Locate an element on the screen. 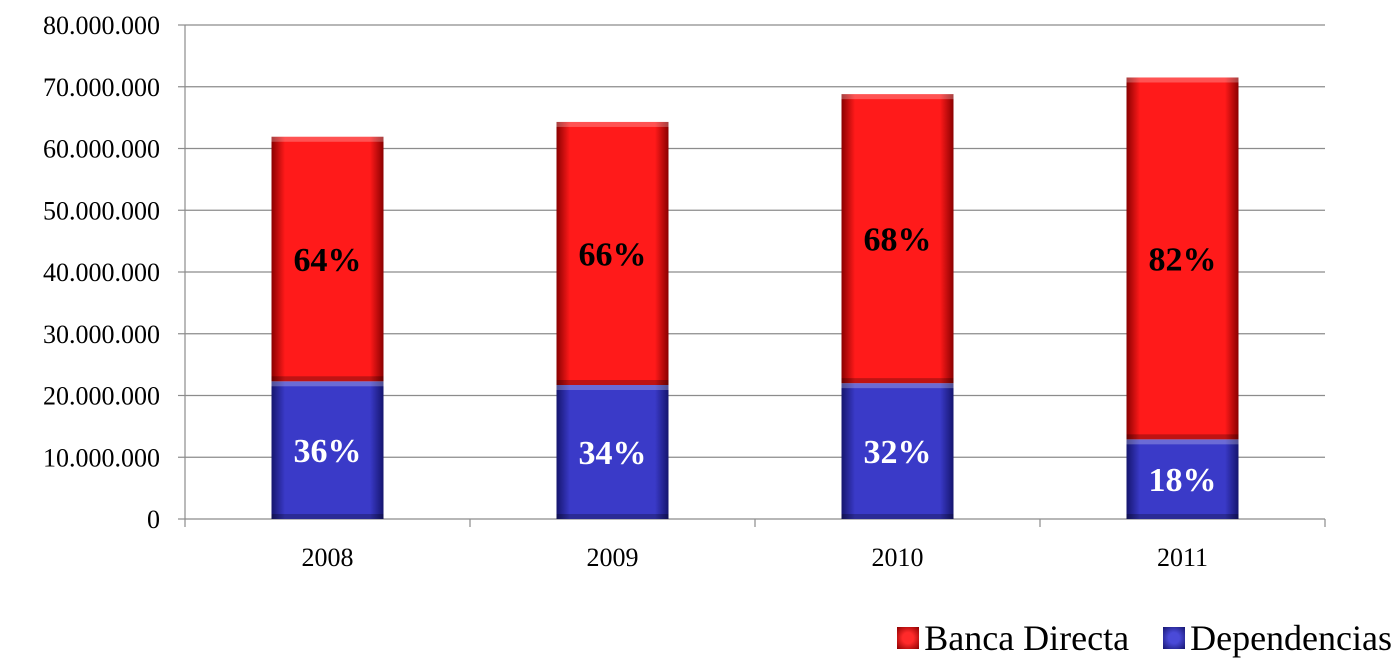 Image resolution: width=1394 pixels, height=659 pixels. legend-swatch-banca-directa is located at coordinates (908, 638).